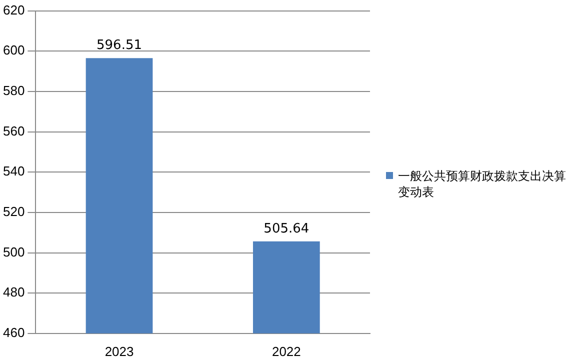 Image resolution: width=572 pixels, height=363 pixels. I want to click on legend-label: 一般公共预算财政拨款支出决算变动表, so click(482, 184).